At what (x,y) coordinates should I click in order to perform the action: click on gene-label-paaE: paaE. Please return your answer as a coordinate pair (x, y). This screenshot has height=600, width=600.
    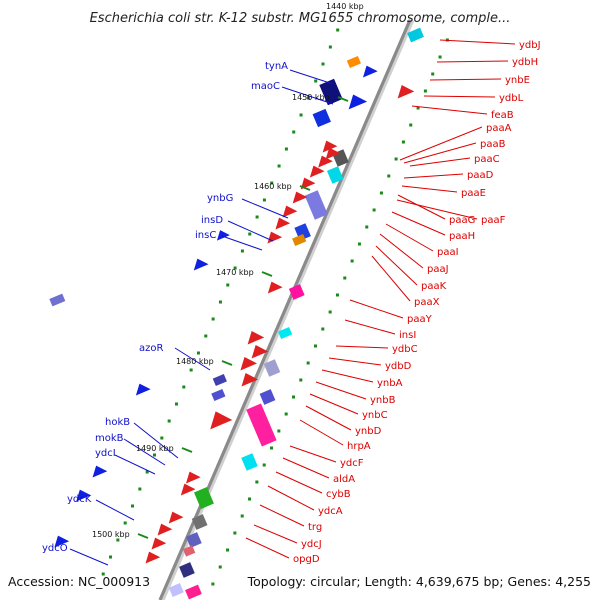
    Looking at the image, I should click on (473, 193).